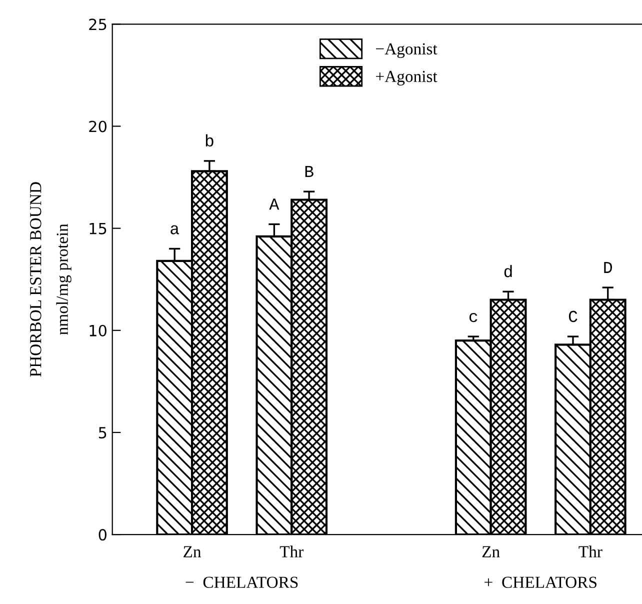 Image resolution: width=642 pixels, height=604 pixels. What do you see at coordinates (97, 24) in the screenshot?
I see `y-tick-label: 25` at bounding box center [97, 24].